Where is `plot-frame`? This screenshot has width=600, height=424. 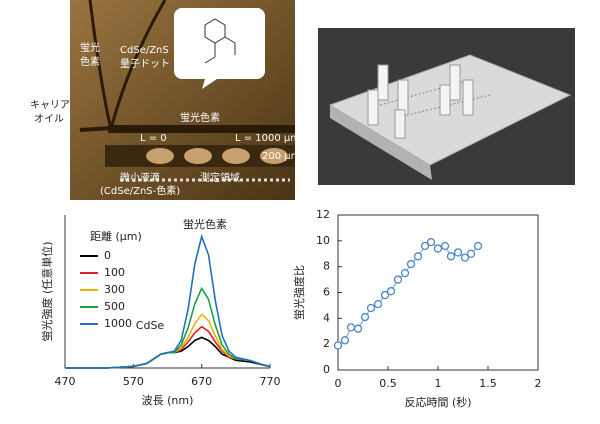
plot-frame is located at coordinates (438, 292).